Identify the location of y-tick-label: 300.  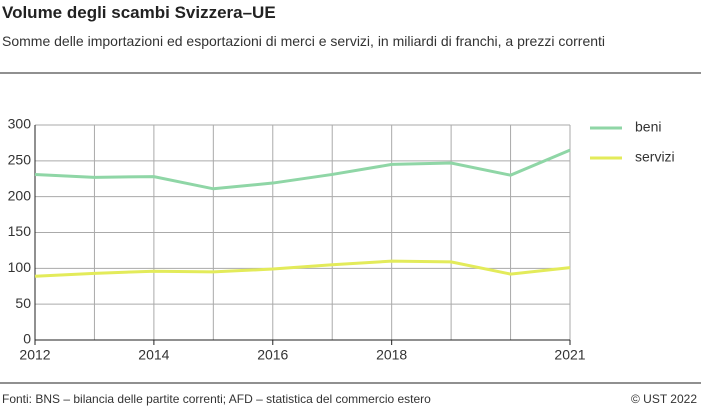
(20, 124).